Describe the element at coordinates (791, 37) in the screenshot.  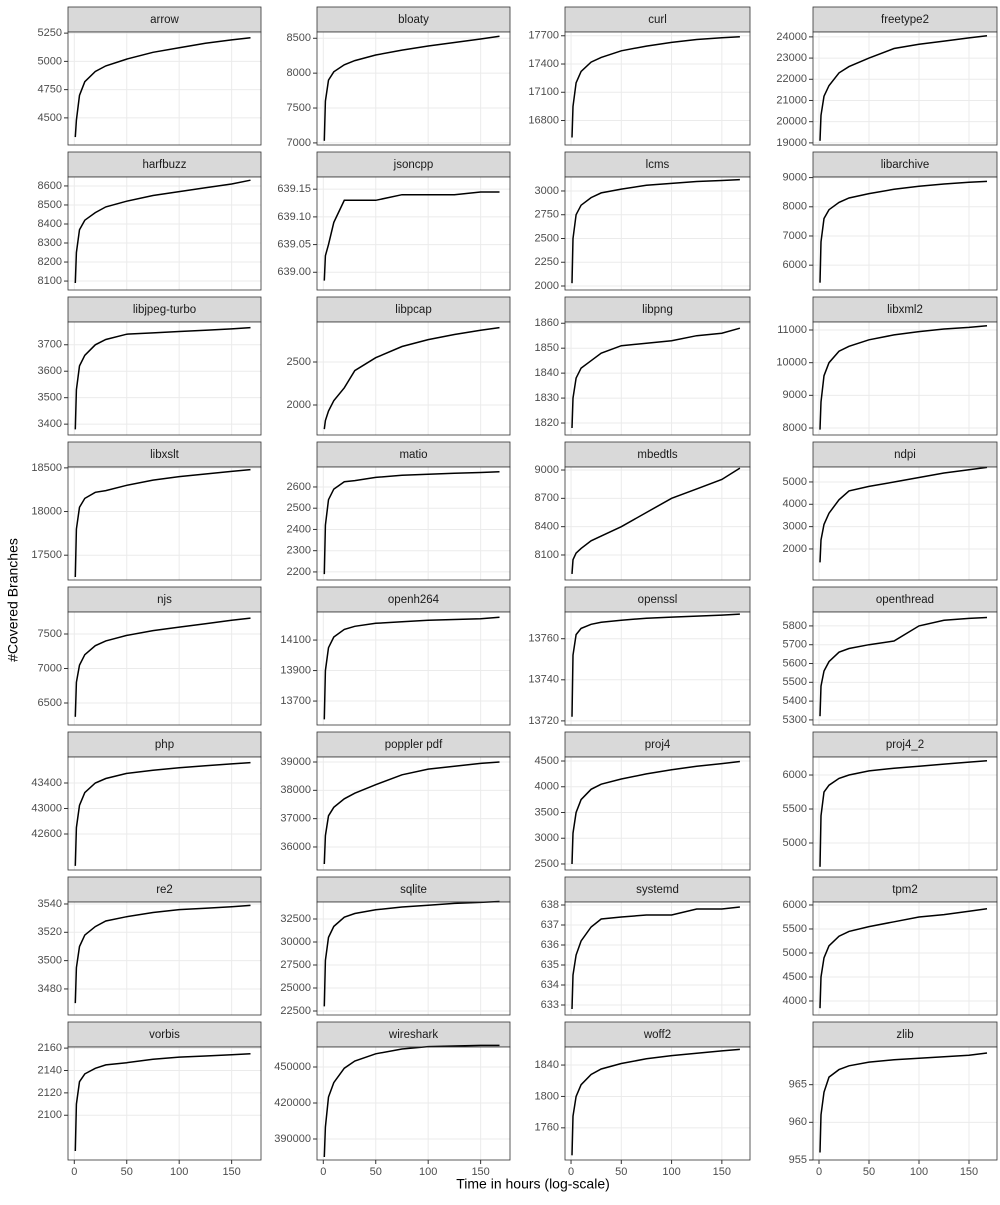
I see `y-tick-label: 24000` at that location.